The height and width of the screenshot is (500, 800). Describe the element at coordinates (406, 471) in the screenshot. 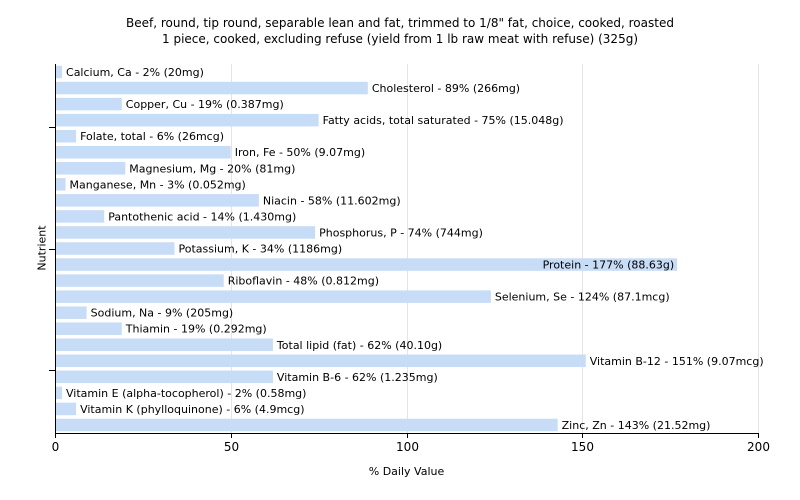

I see `x-axis-label: % Daily Value` at that location.